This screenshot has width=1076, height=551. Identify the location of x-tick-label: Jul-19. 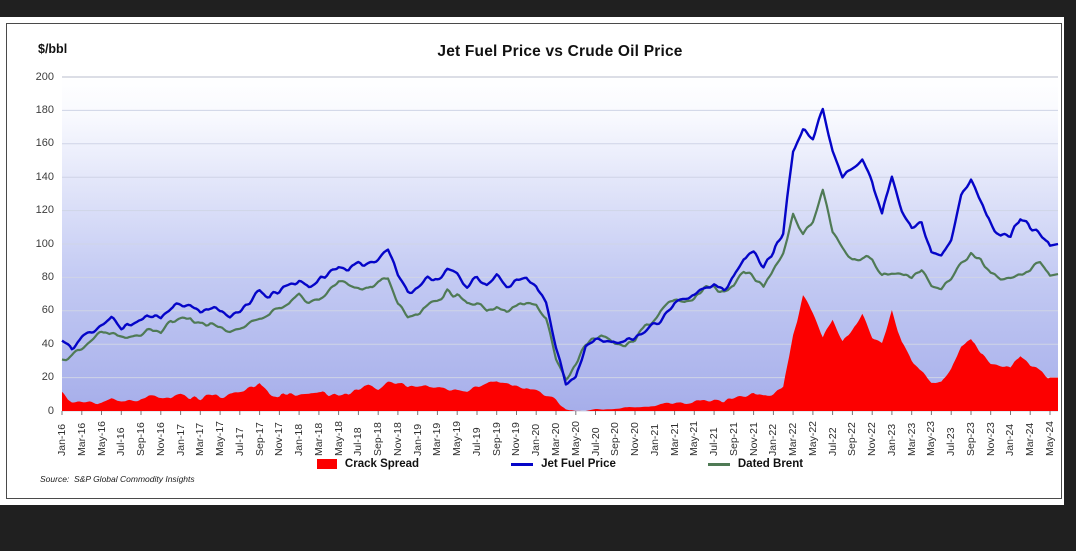
(476, 441).